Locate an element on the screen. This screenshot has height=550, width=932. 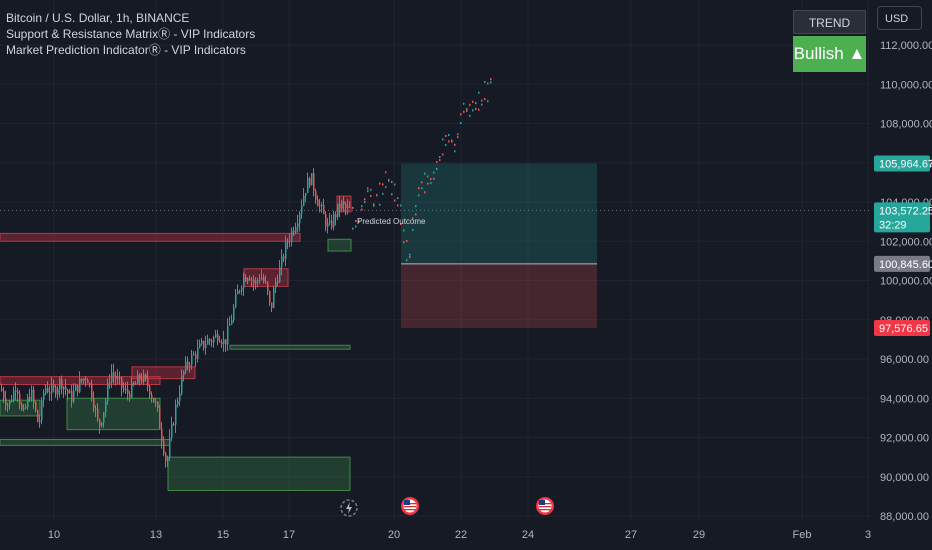
flag-stripe is located at coordinates (545, 507).